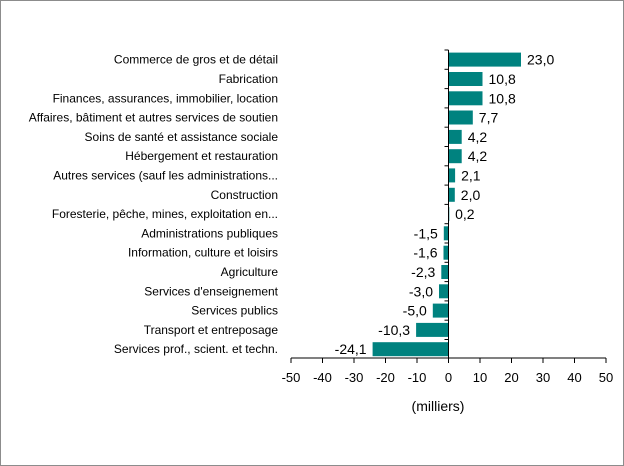 The height and width of the screenshot is (466, 624). I want to click on value-label: 23,0, so click(540, 60).